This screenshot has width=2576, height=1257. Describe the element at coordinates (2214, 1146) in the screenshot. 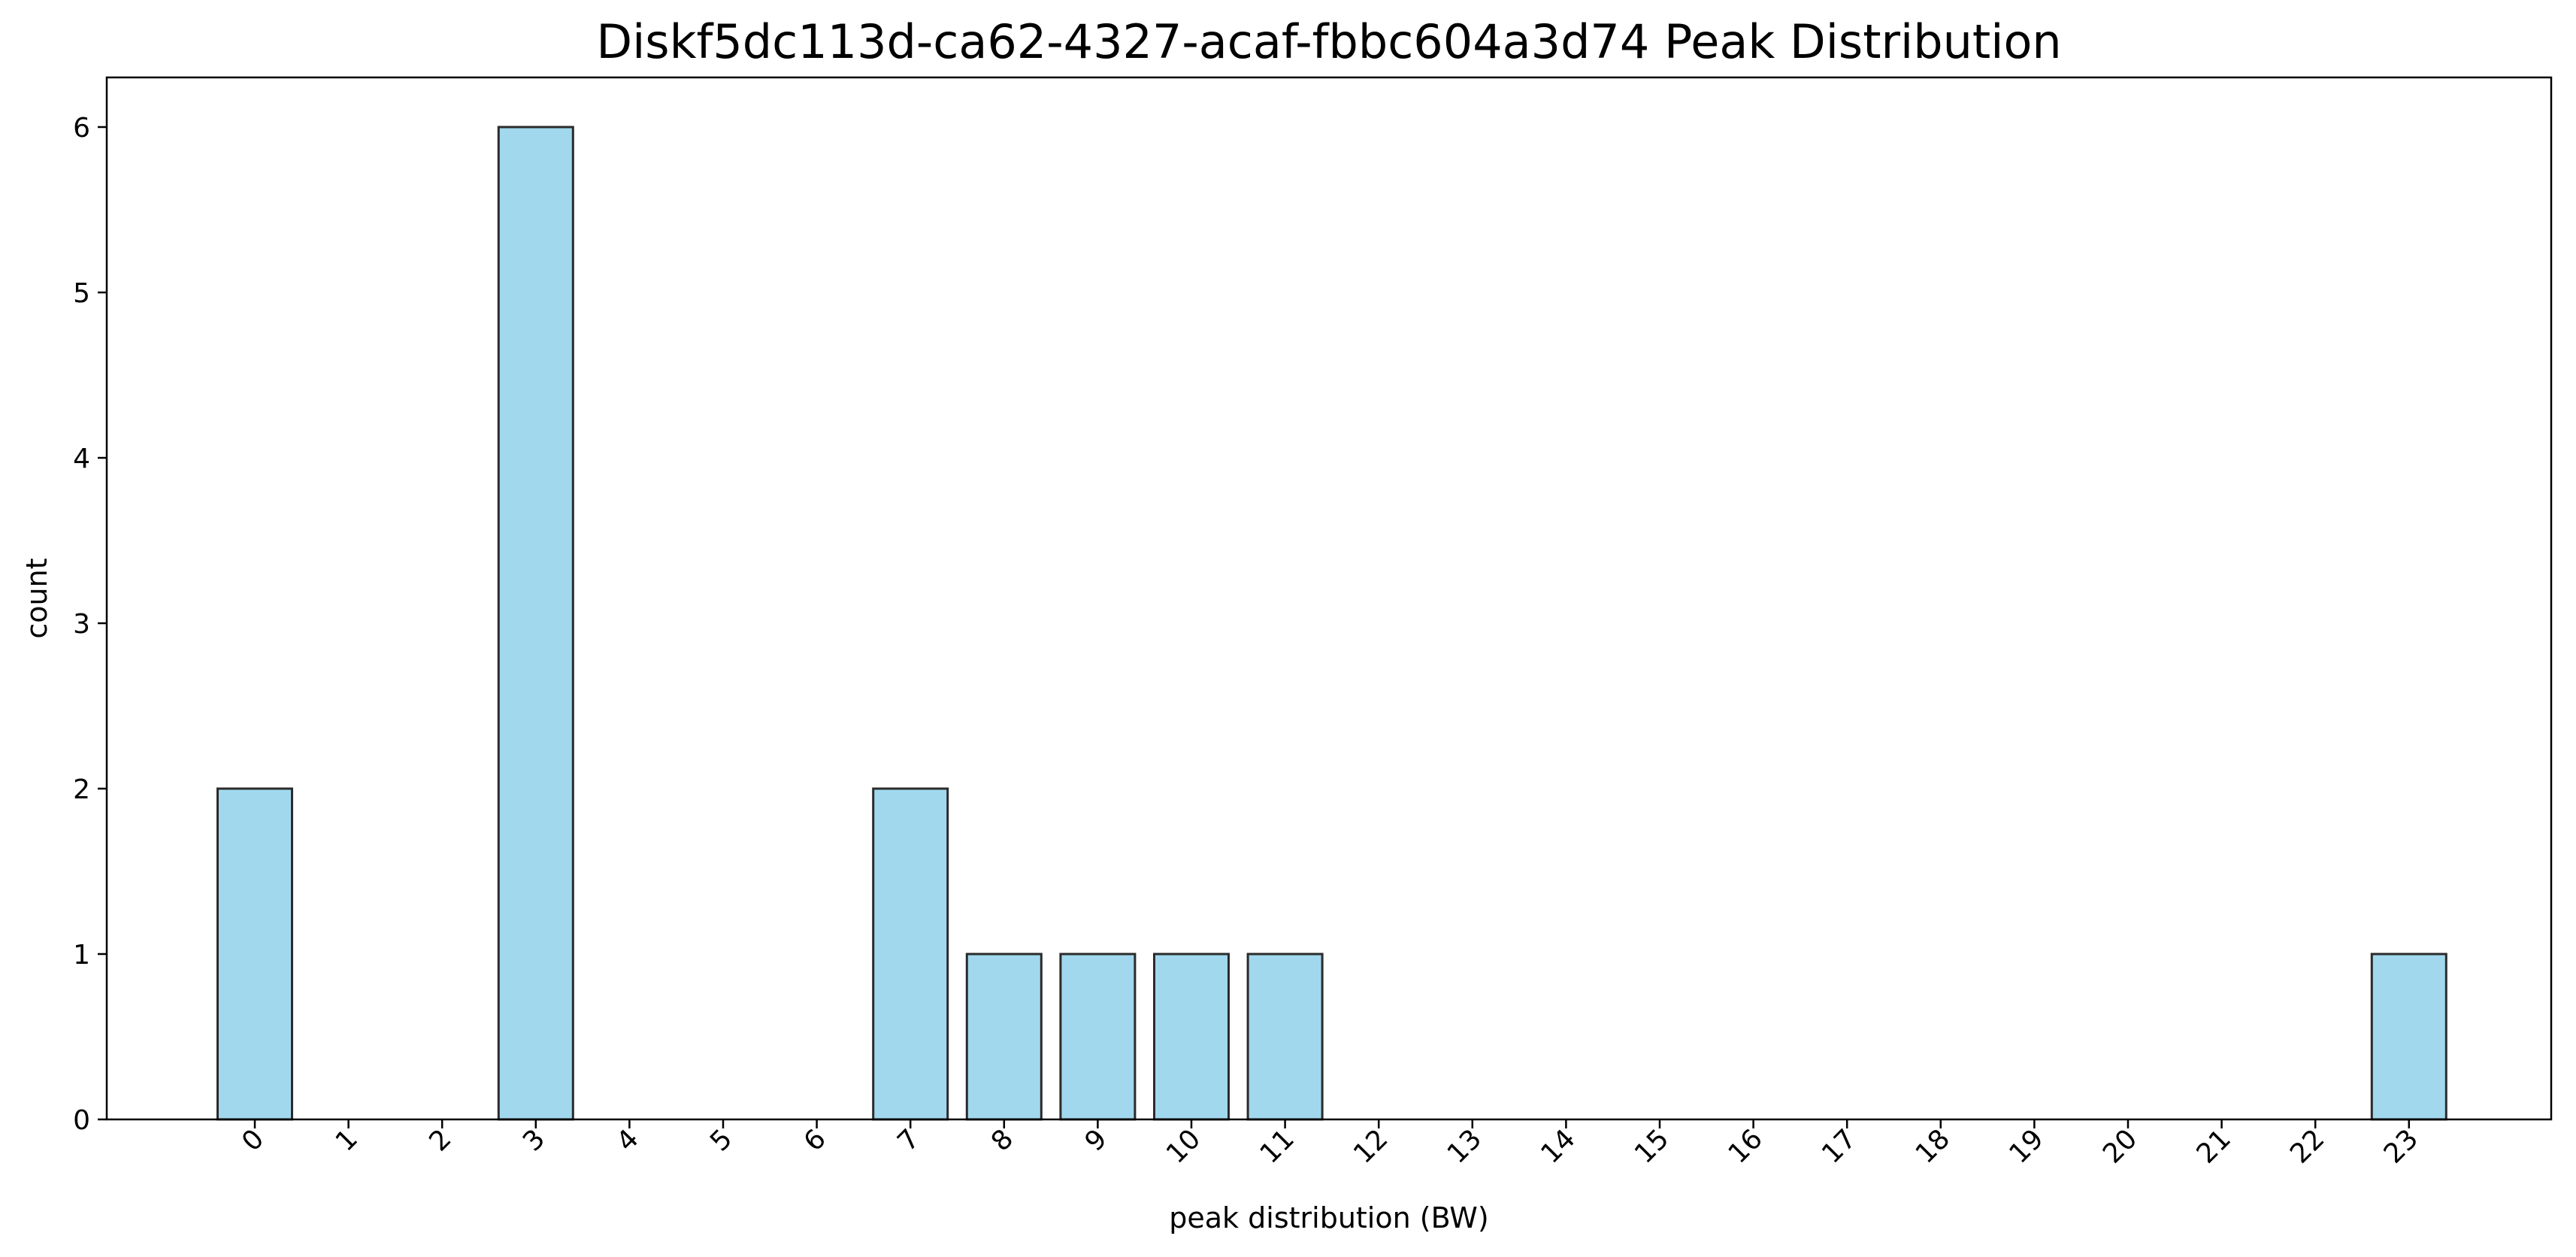

I see `x-tick-label: 21` at that location.